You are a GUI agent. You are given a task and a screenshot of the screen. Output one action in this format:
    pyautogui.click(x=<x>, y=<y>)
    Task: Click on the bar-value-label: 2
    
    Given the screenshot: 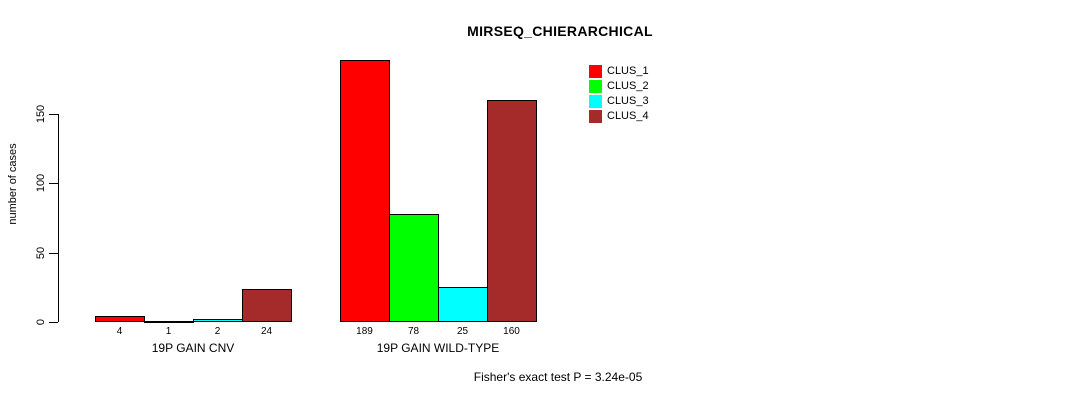 What is the action you would take?
    pyautogui.click(x=217, y=331)
    